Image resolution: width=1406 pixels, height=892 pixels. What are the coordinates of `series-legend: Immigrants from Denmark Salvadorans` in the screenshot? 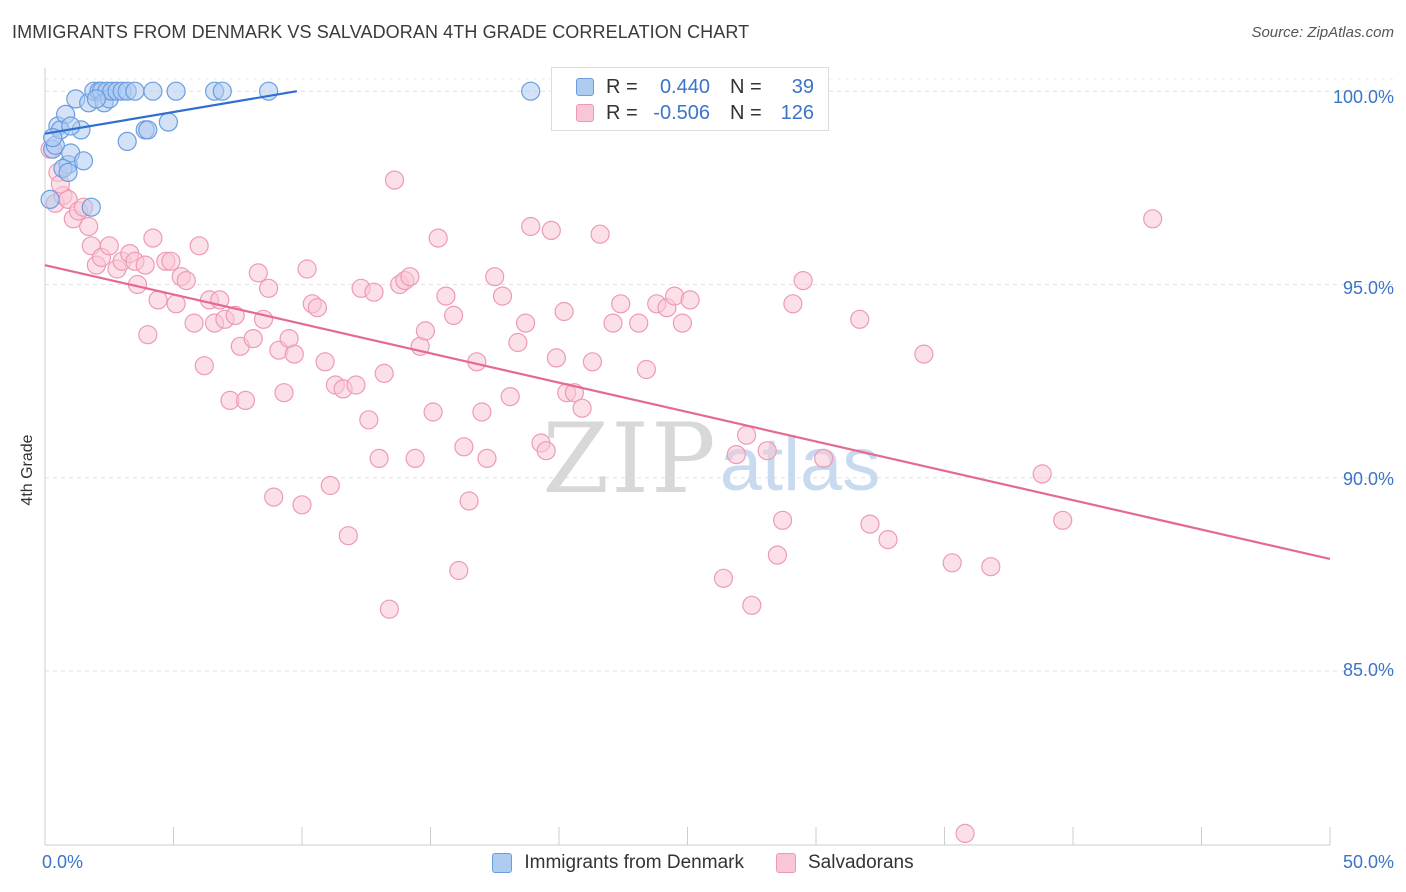 It's located at (703, 863).